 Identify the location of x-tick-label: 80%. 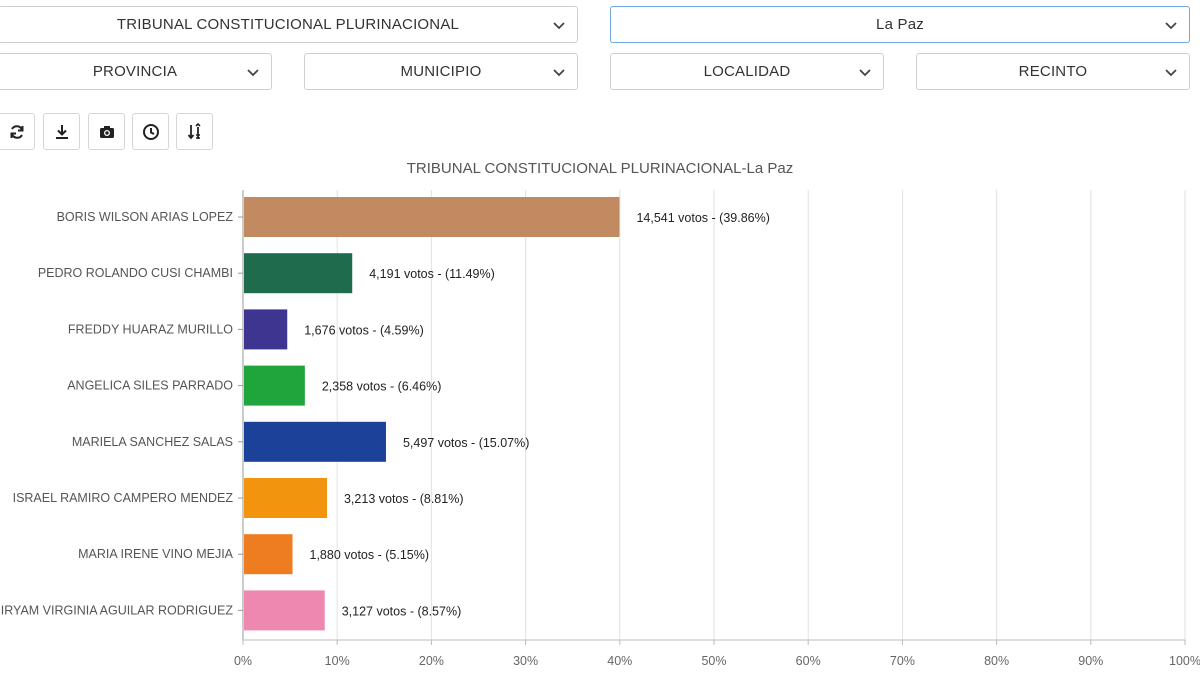
(996, 661).